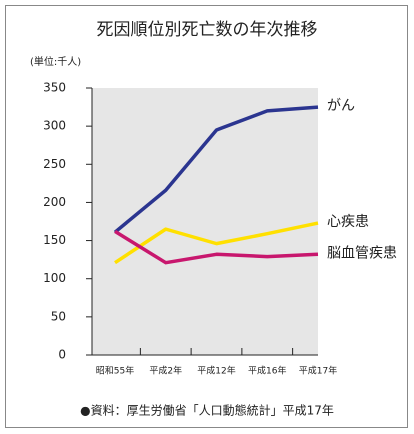 This screenshot has height=434, width=414. What do you see at coordinates (341, 106) in the screenshot?
I see `series-label: がん` at bounding box center [341, 106].